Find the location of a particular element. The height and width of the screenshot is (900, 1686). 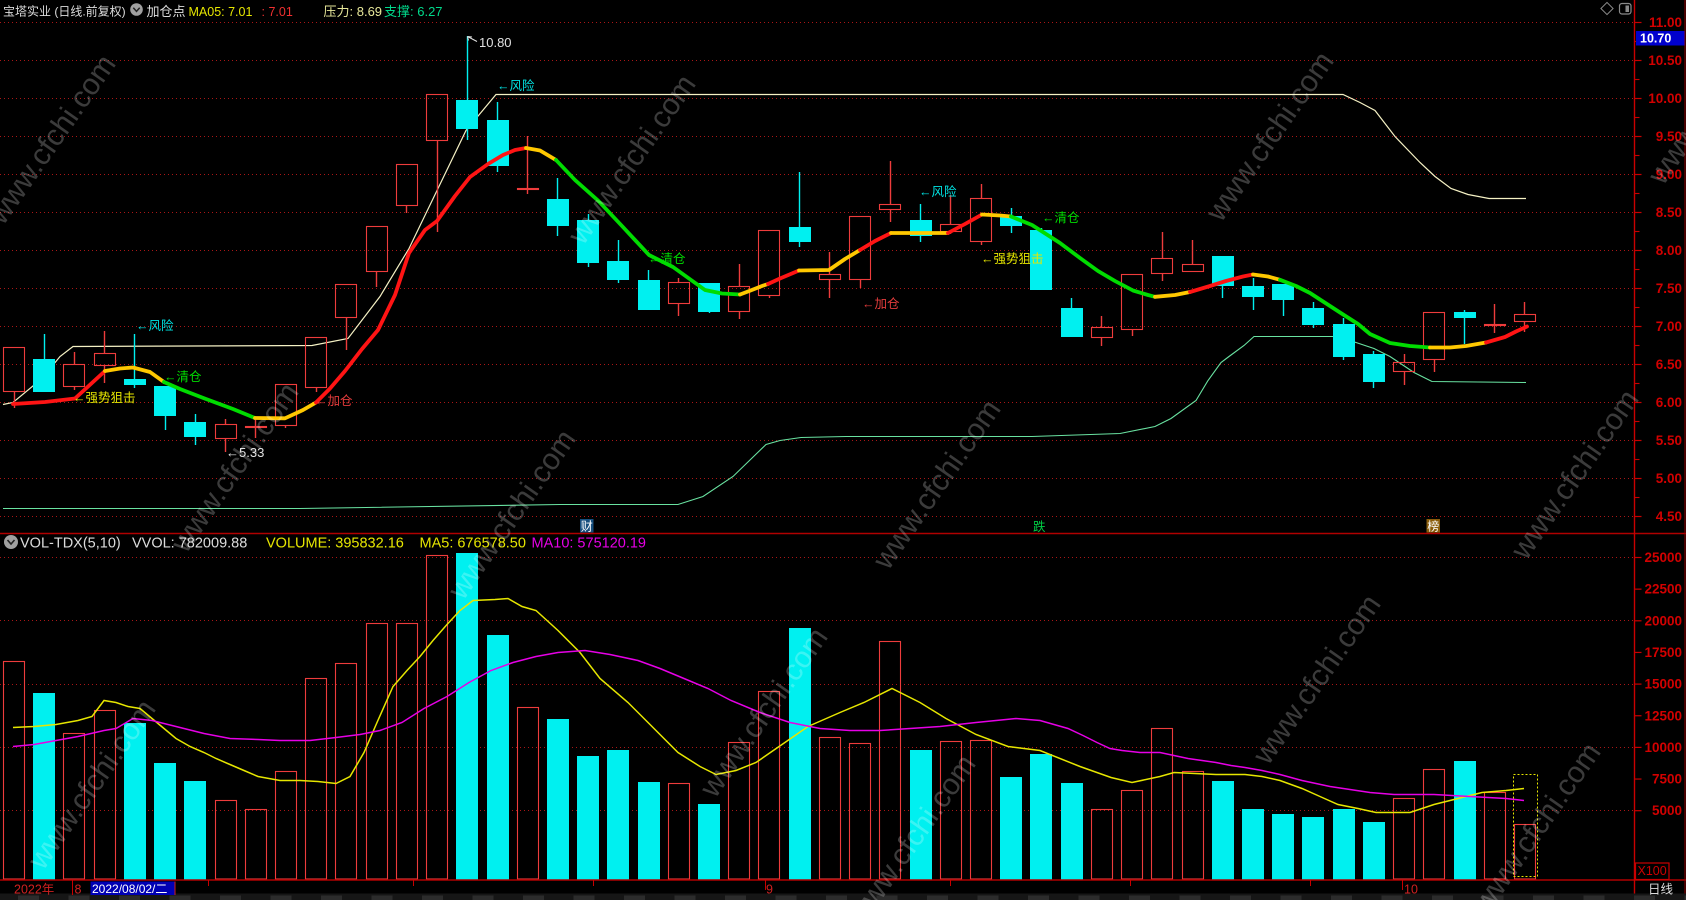

svg-text: 2022年 is located at coordinates (34, 890).